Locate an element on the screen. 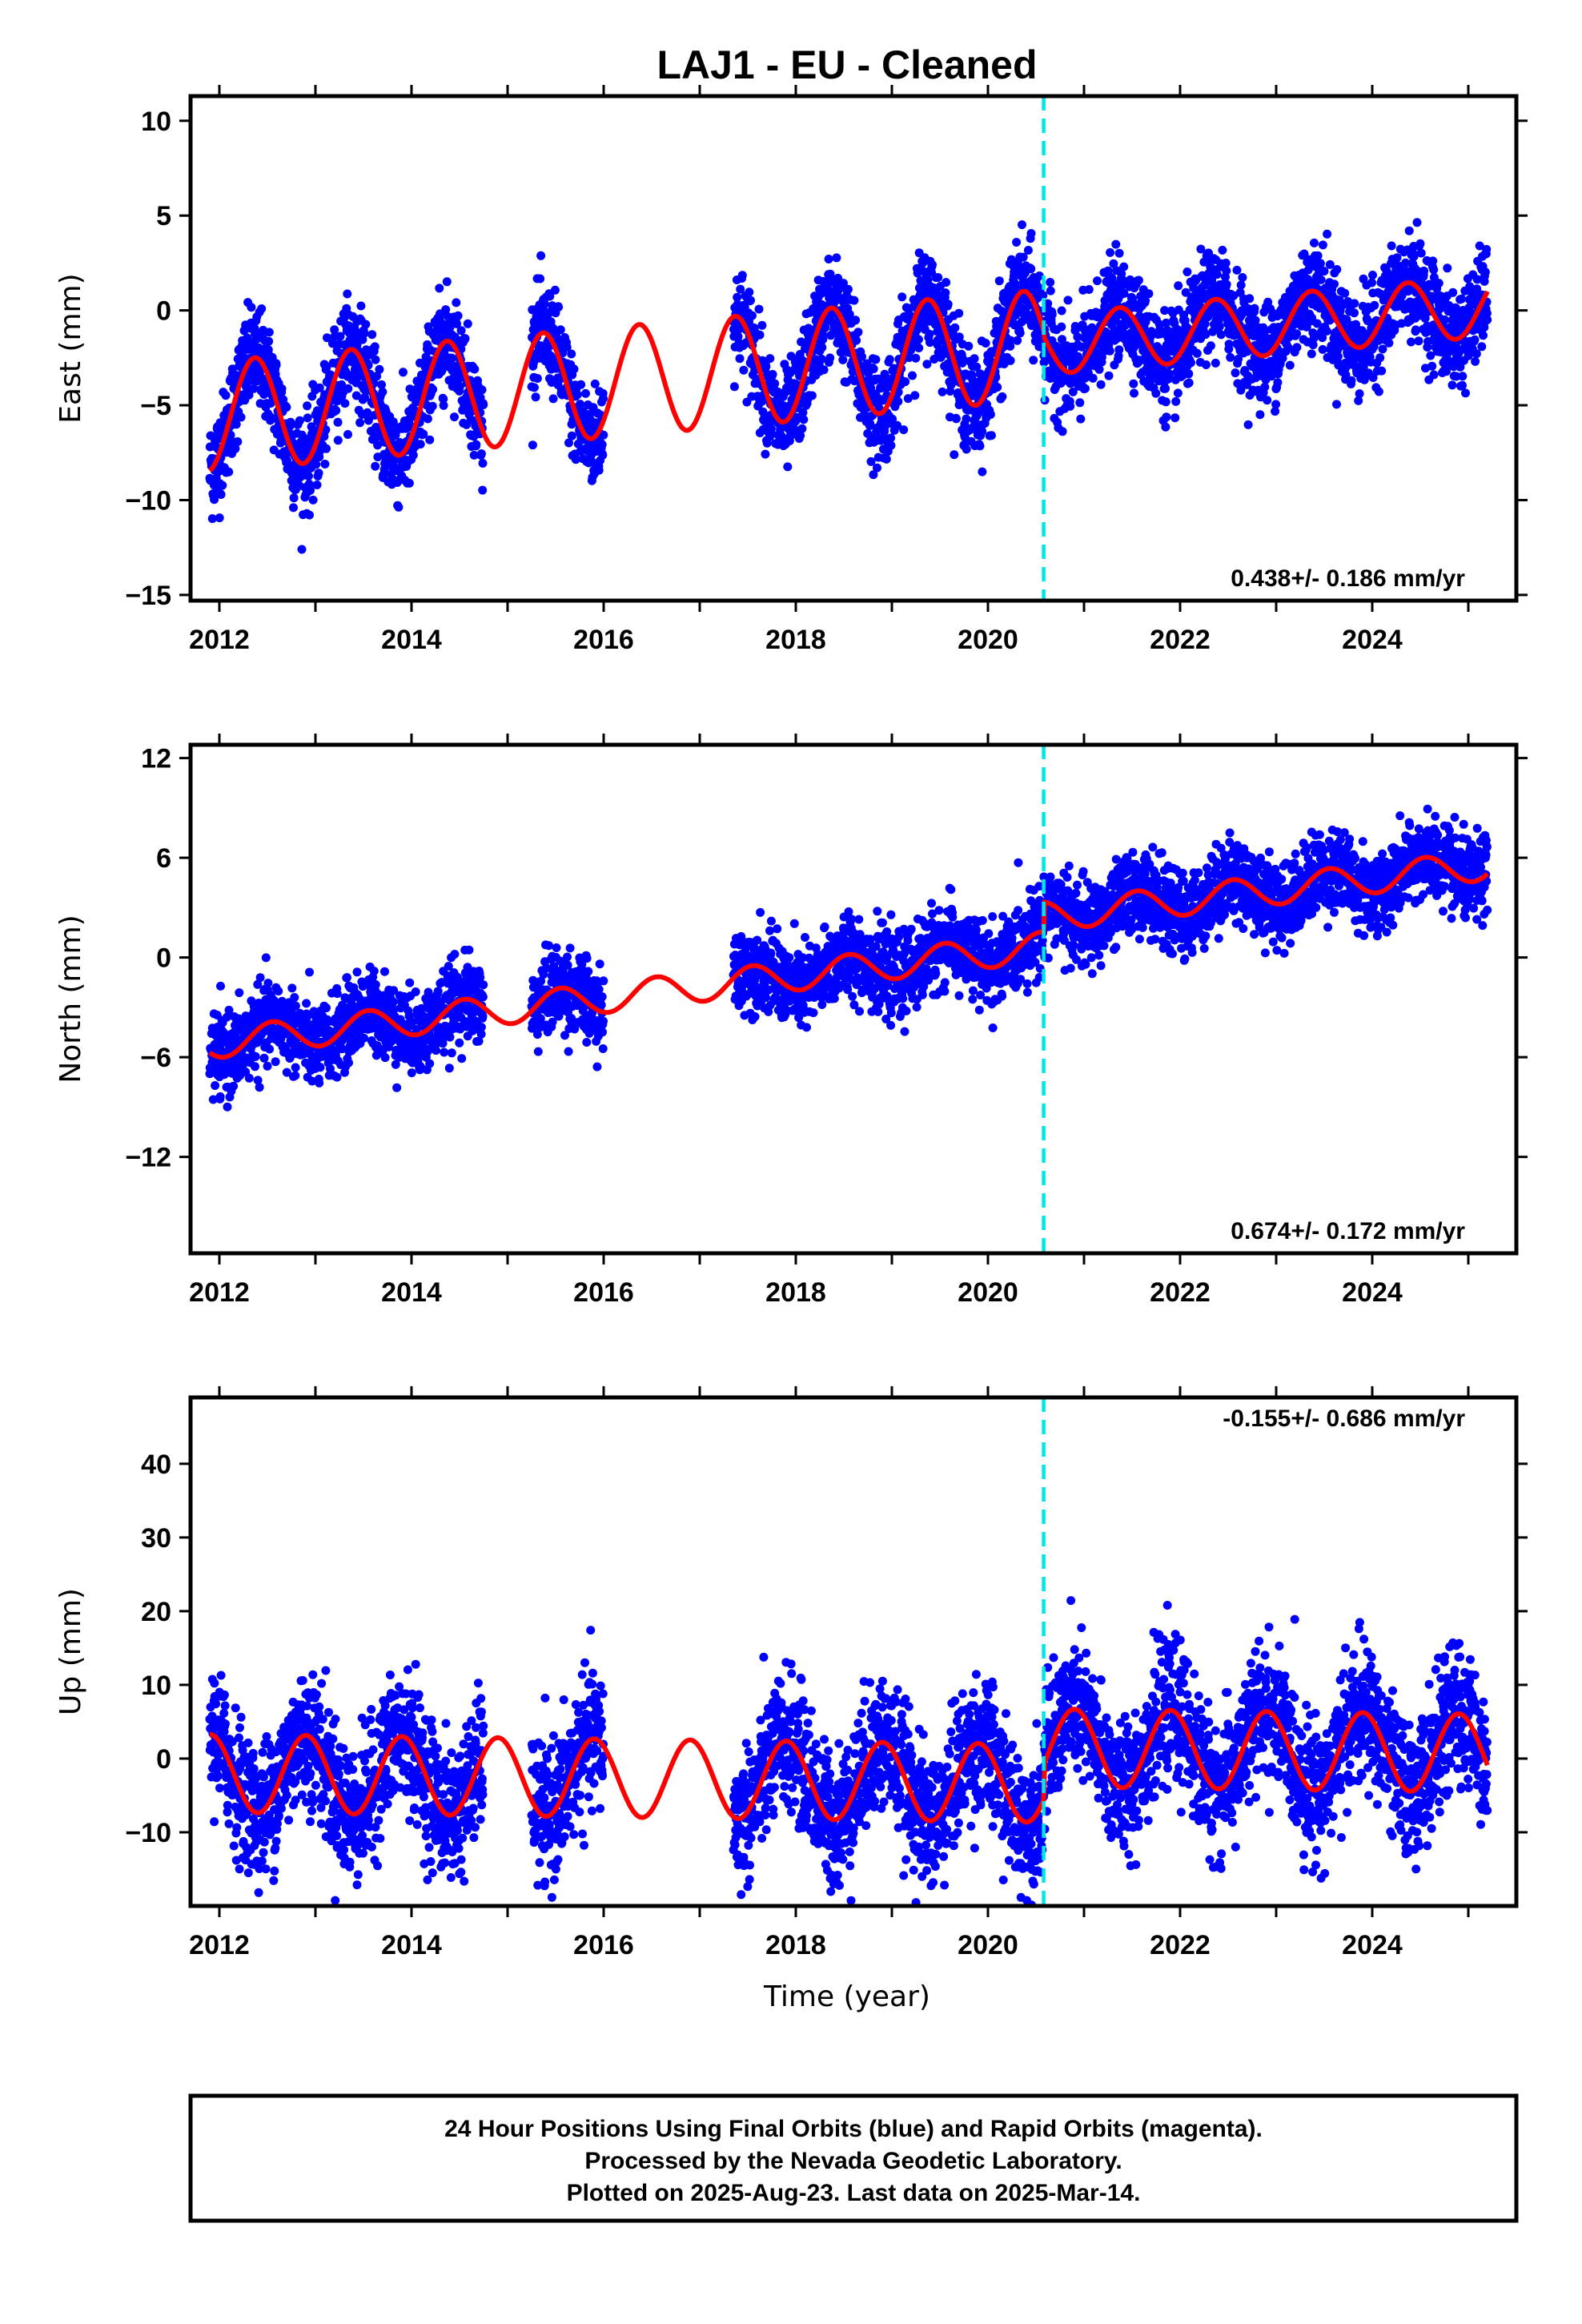 Image resolution: width=1582 pixels, height=2324 pixels. north-data-points is located at coordinates (848, 958).